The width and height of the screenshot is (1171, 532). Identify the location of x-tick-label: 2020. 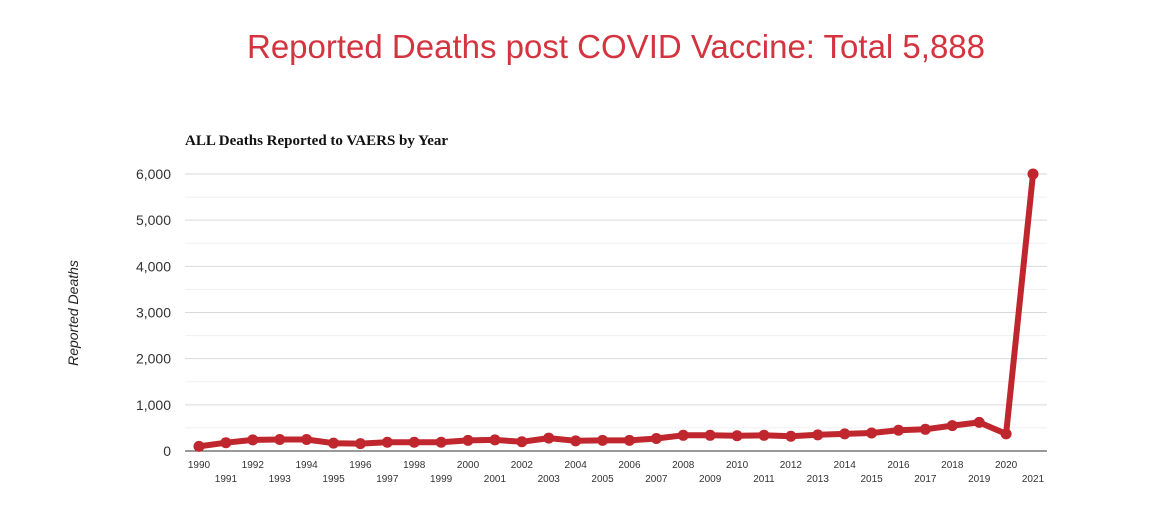
(1006, 465).